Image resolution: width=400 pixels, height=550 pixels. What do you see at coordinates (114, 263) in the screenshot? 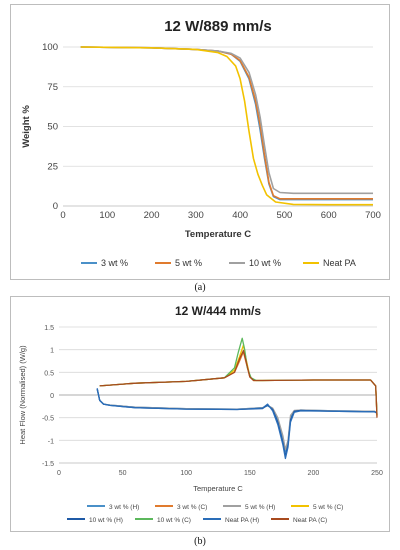
I see `legend-label: 3 wt %` at bounding box center [114, 263].